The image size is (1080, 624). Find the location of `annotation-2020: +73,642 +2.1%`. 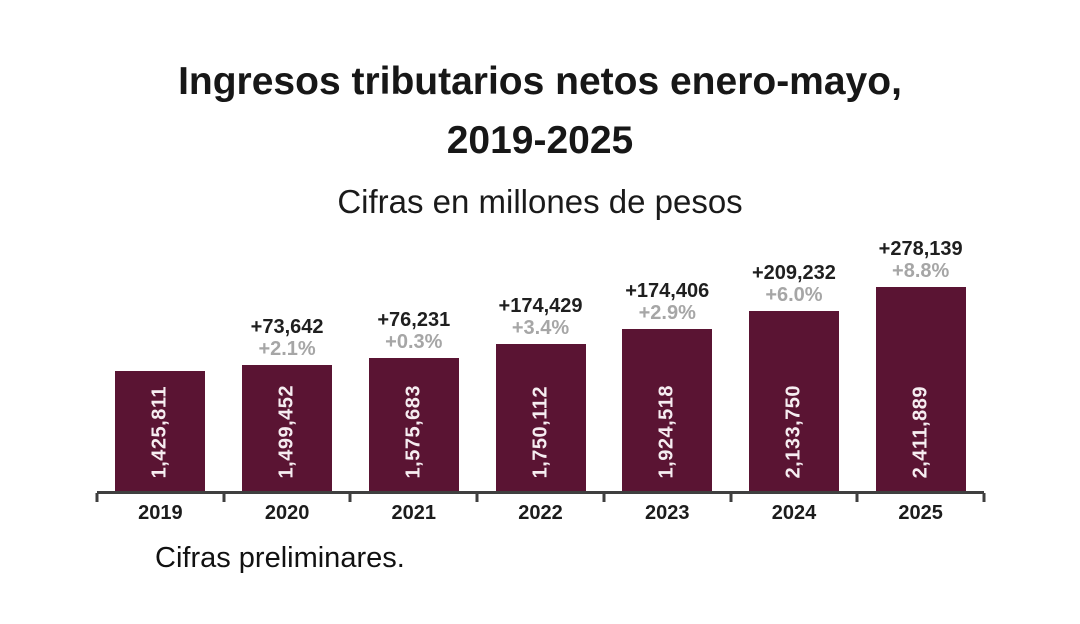

annotation-2020: +73,642 +2.1% is located at coordinates (287, 338).